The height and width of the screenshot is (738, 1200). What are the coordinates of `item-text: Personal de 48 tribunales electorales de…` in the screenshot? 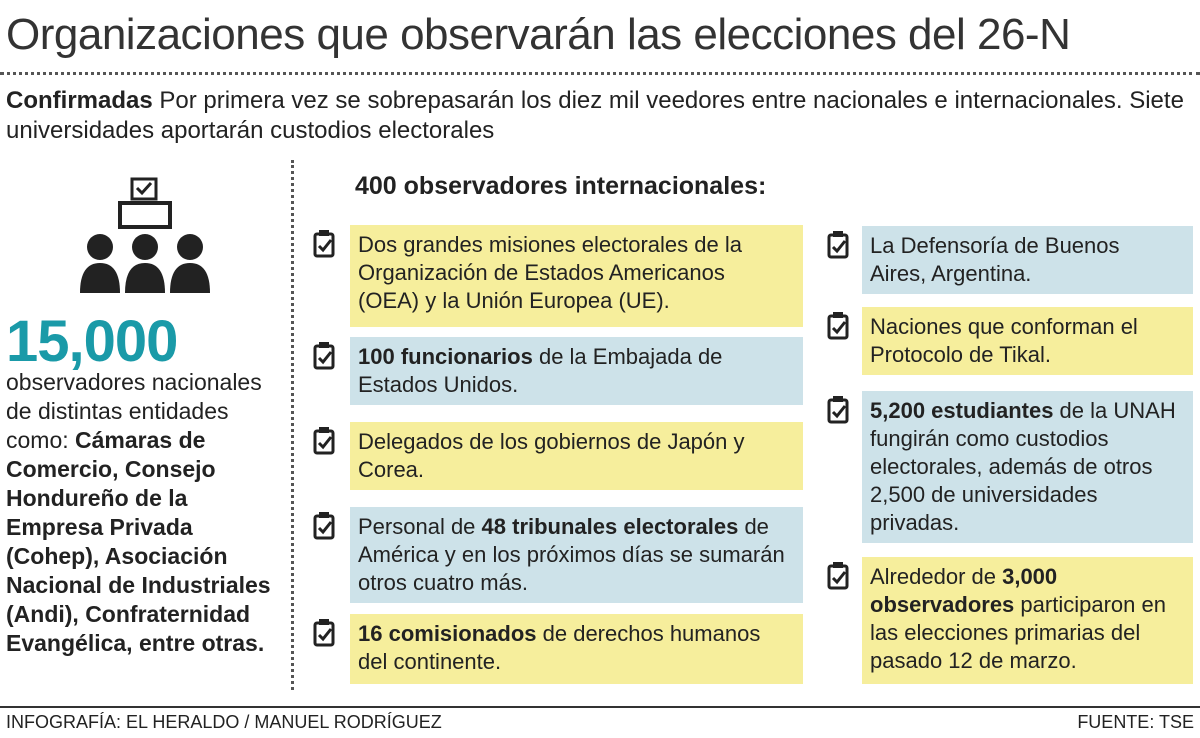 It's located at (573, 555).